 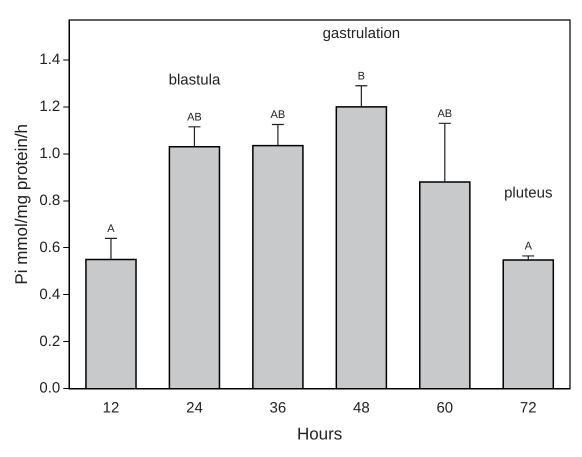 I want to click on x-axis-title: Hours, so click(x=319, y=434).